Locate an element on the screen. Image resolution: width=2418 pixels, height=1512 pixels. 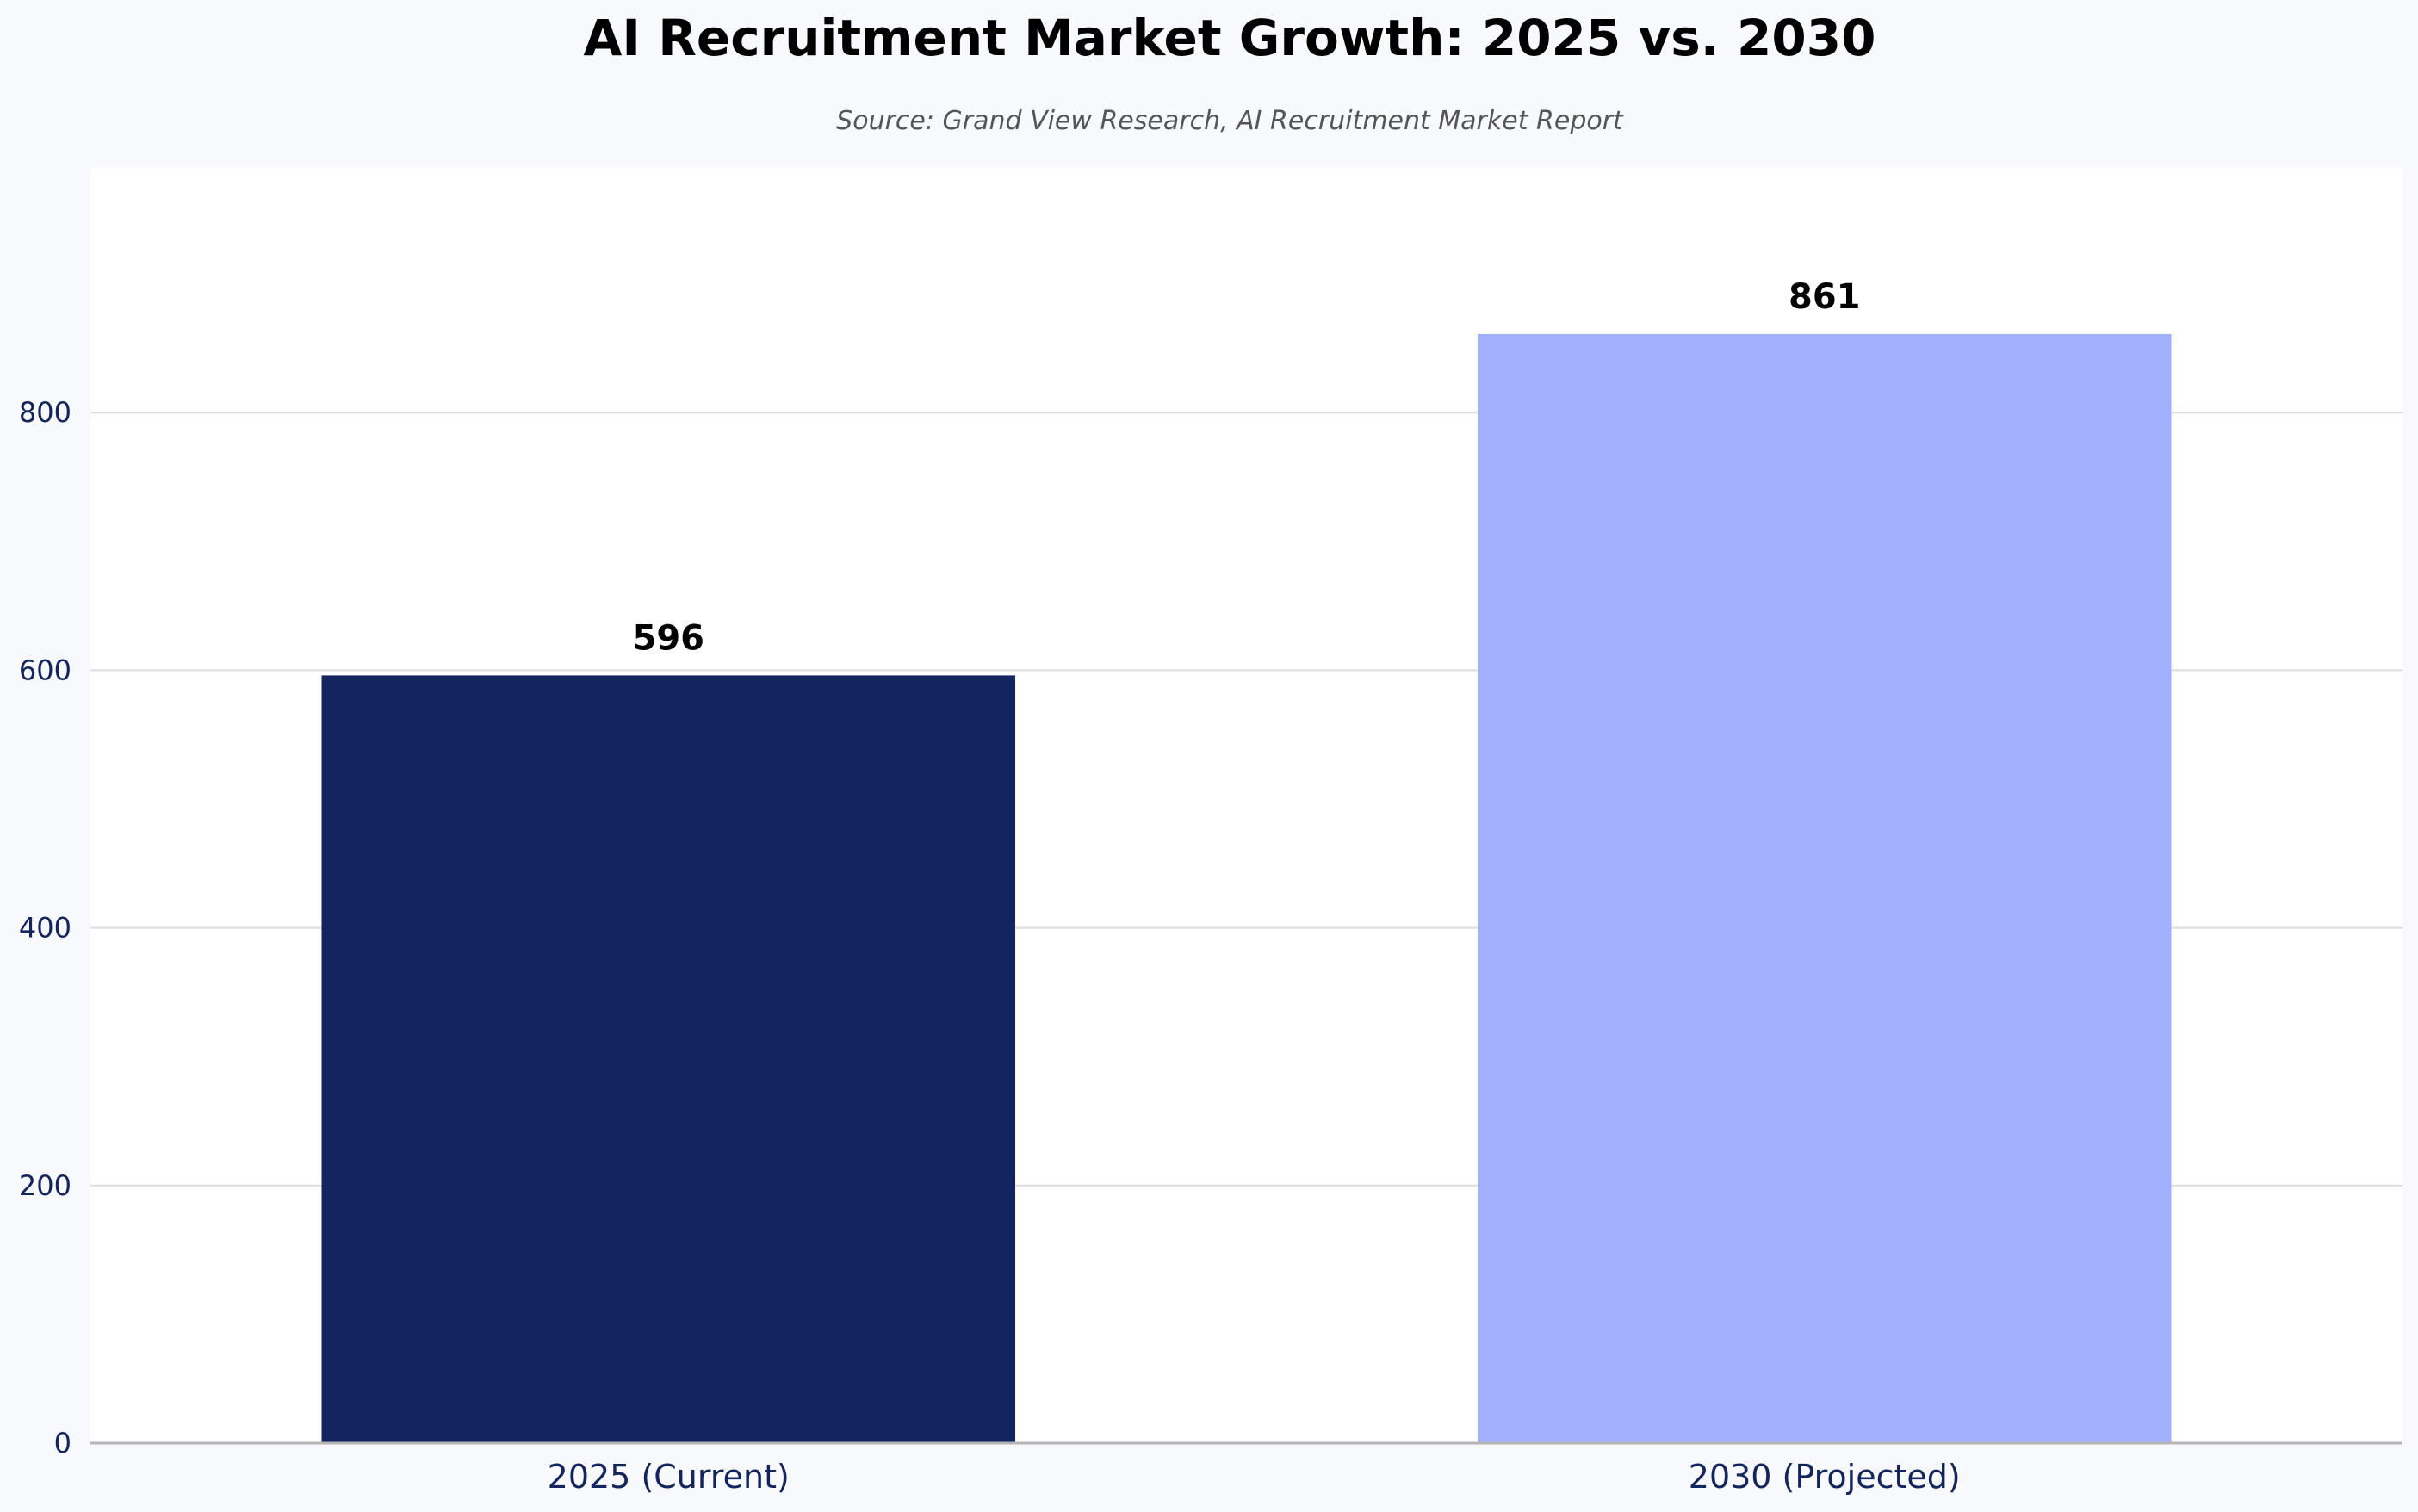
x-tick-labels: 2025 (Current) 2030 (Projected) is located at coordinates (1255, 1477).